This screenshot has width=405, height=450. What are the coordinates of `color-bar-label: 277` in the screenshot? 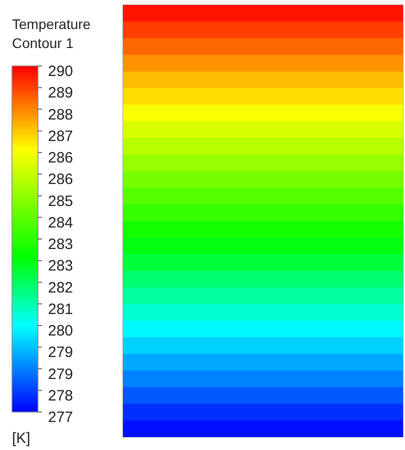 It's located at (61, 417).